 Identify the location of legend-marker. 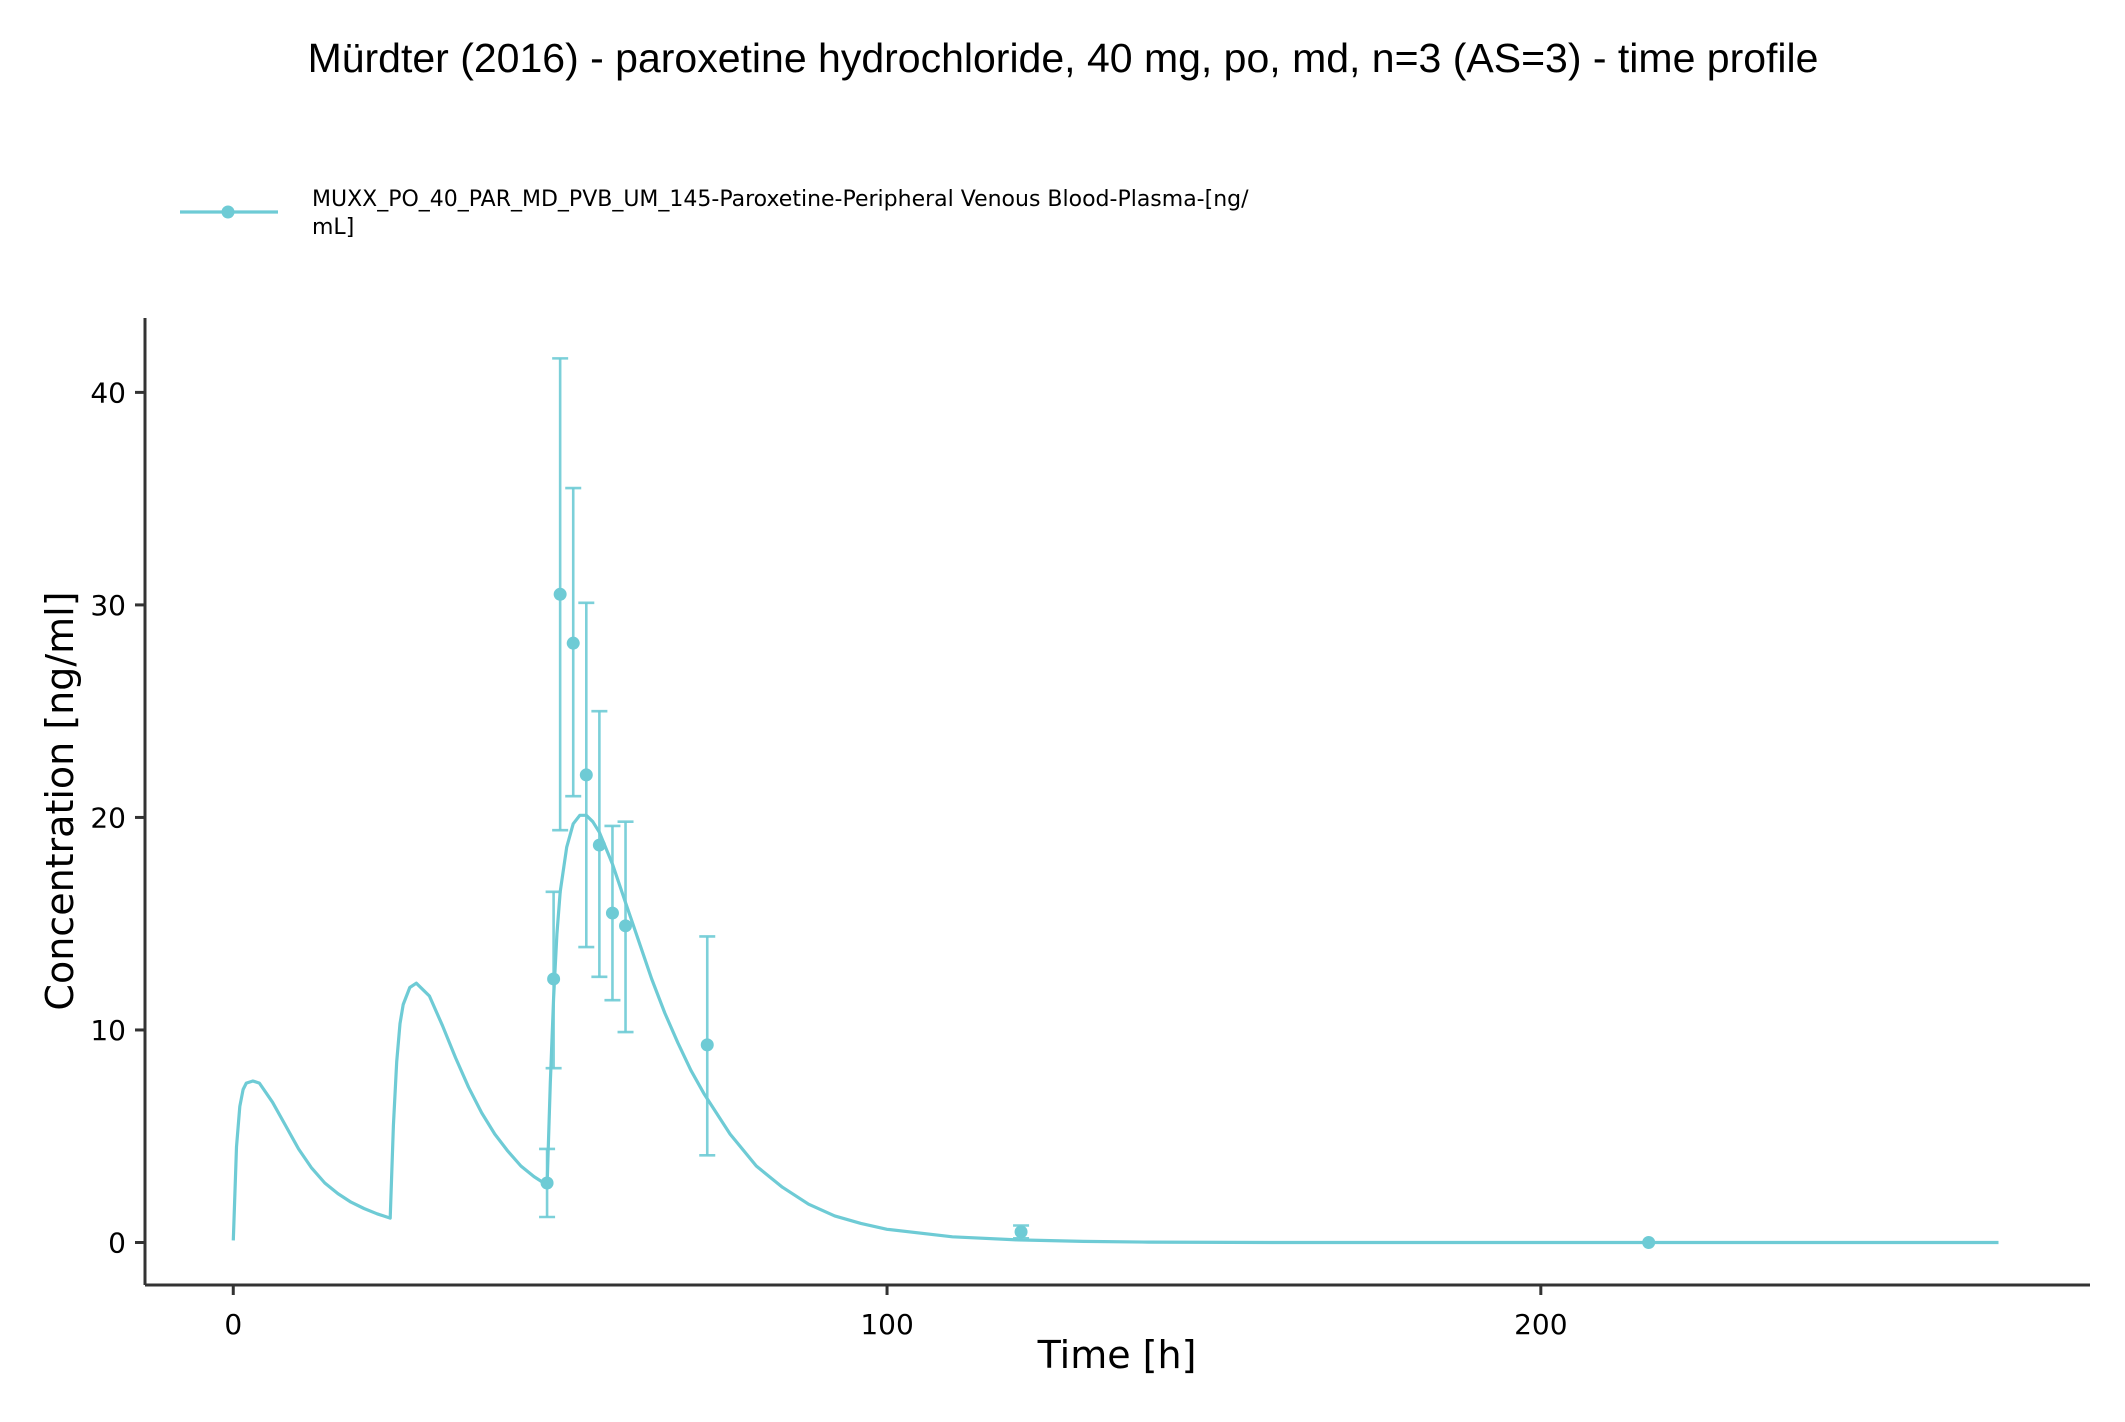
(228, 212).